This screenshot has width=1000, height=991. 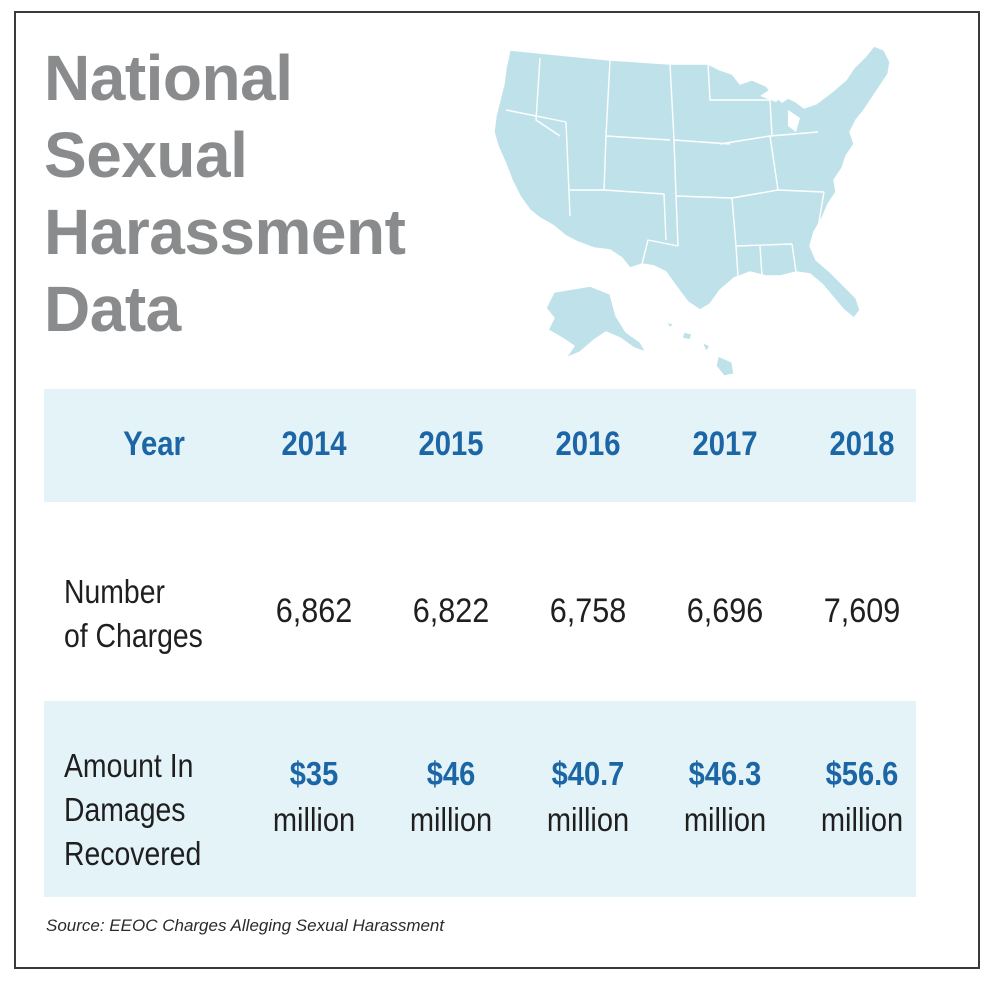 What do you see at coordinates (314, 773) in the screenshot?
I see `damages-2014-amount: $35` at bounding box center [314, 773].